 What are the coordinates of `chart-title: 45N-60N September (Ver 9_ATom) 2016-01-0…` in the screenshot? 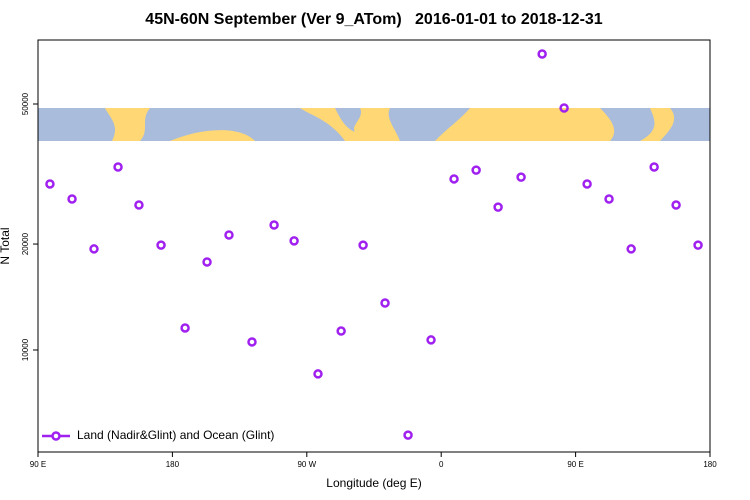 It's located at (374, 19).